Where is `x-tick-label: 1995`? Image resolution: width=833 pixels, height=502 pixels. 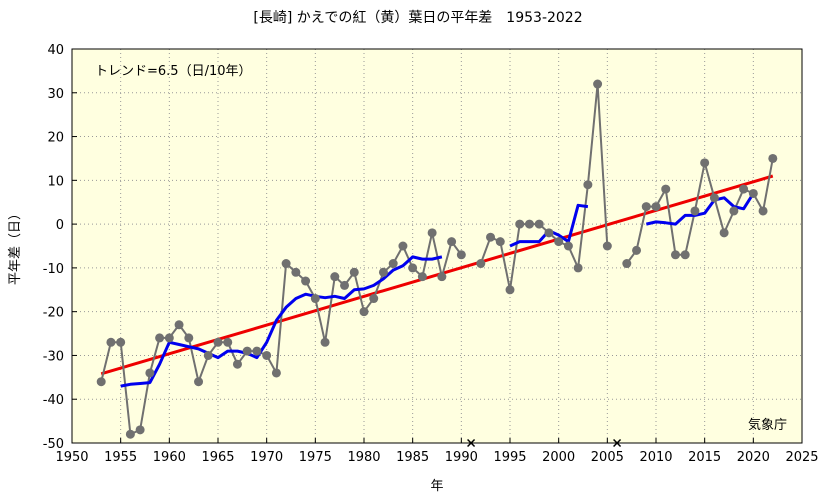 x-tick-label: 1995 is located at coordinates (509, 457).